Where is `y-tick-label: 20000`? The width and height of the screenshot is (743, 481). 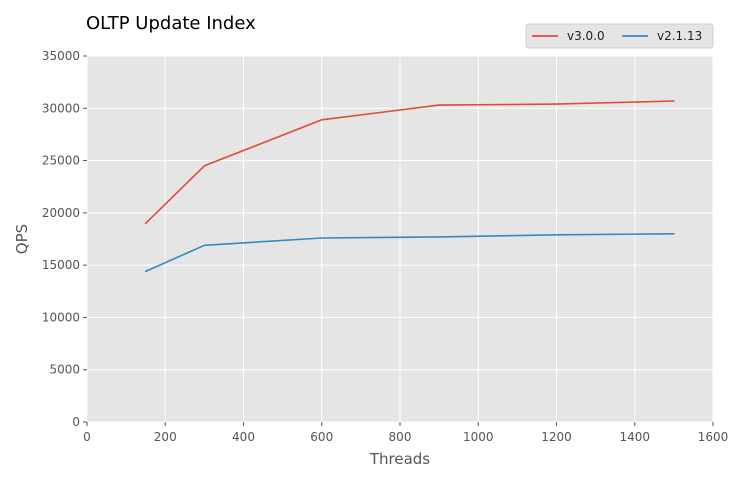 y-tick-label: 20000 is located at coordinates (61, 213).